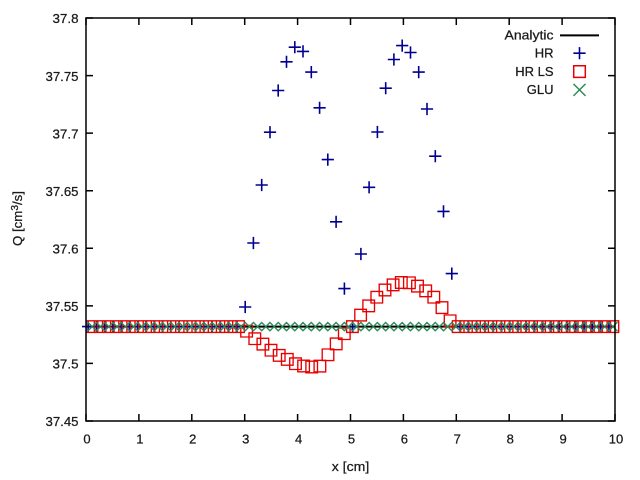 This screenshot has height=480, width=640. What do you see at coordinates (245, 439) in the screenshot?
I see `svg-text: 3` at bounding box center [245, 439].